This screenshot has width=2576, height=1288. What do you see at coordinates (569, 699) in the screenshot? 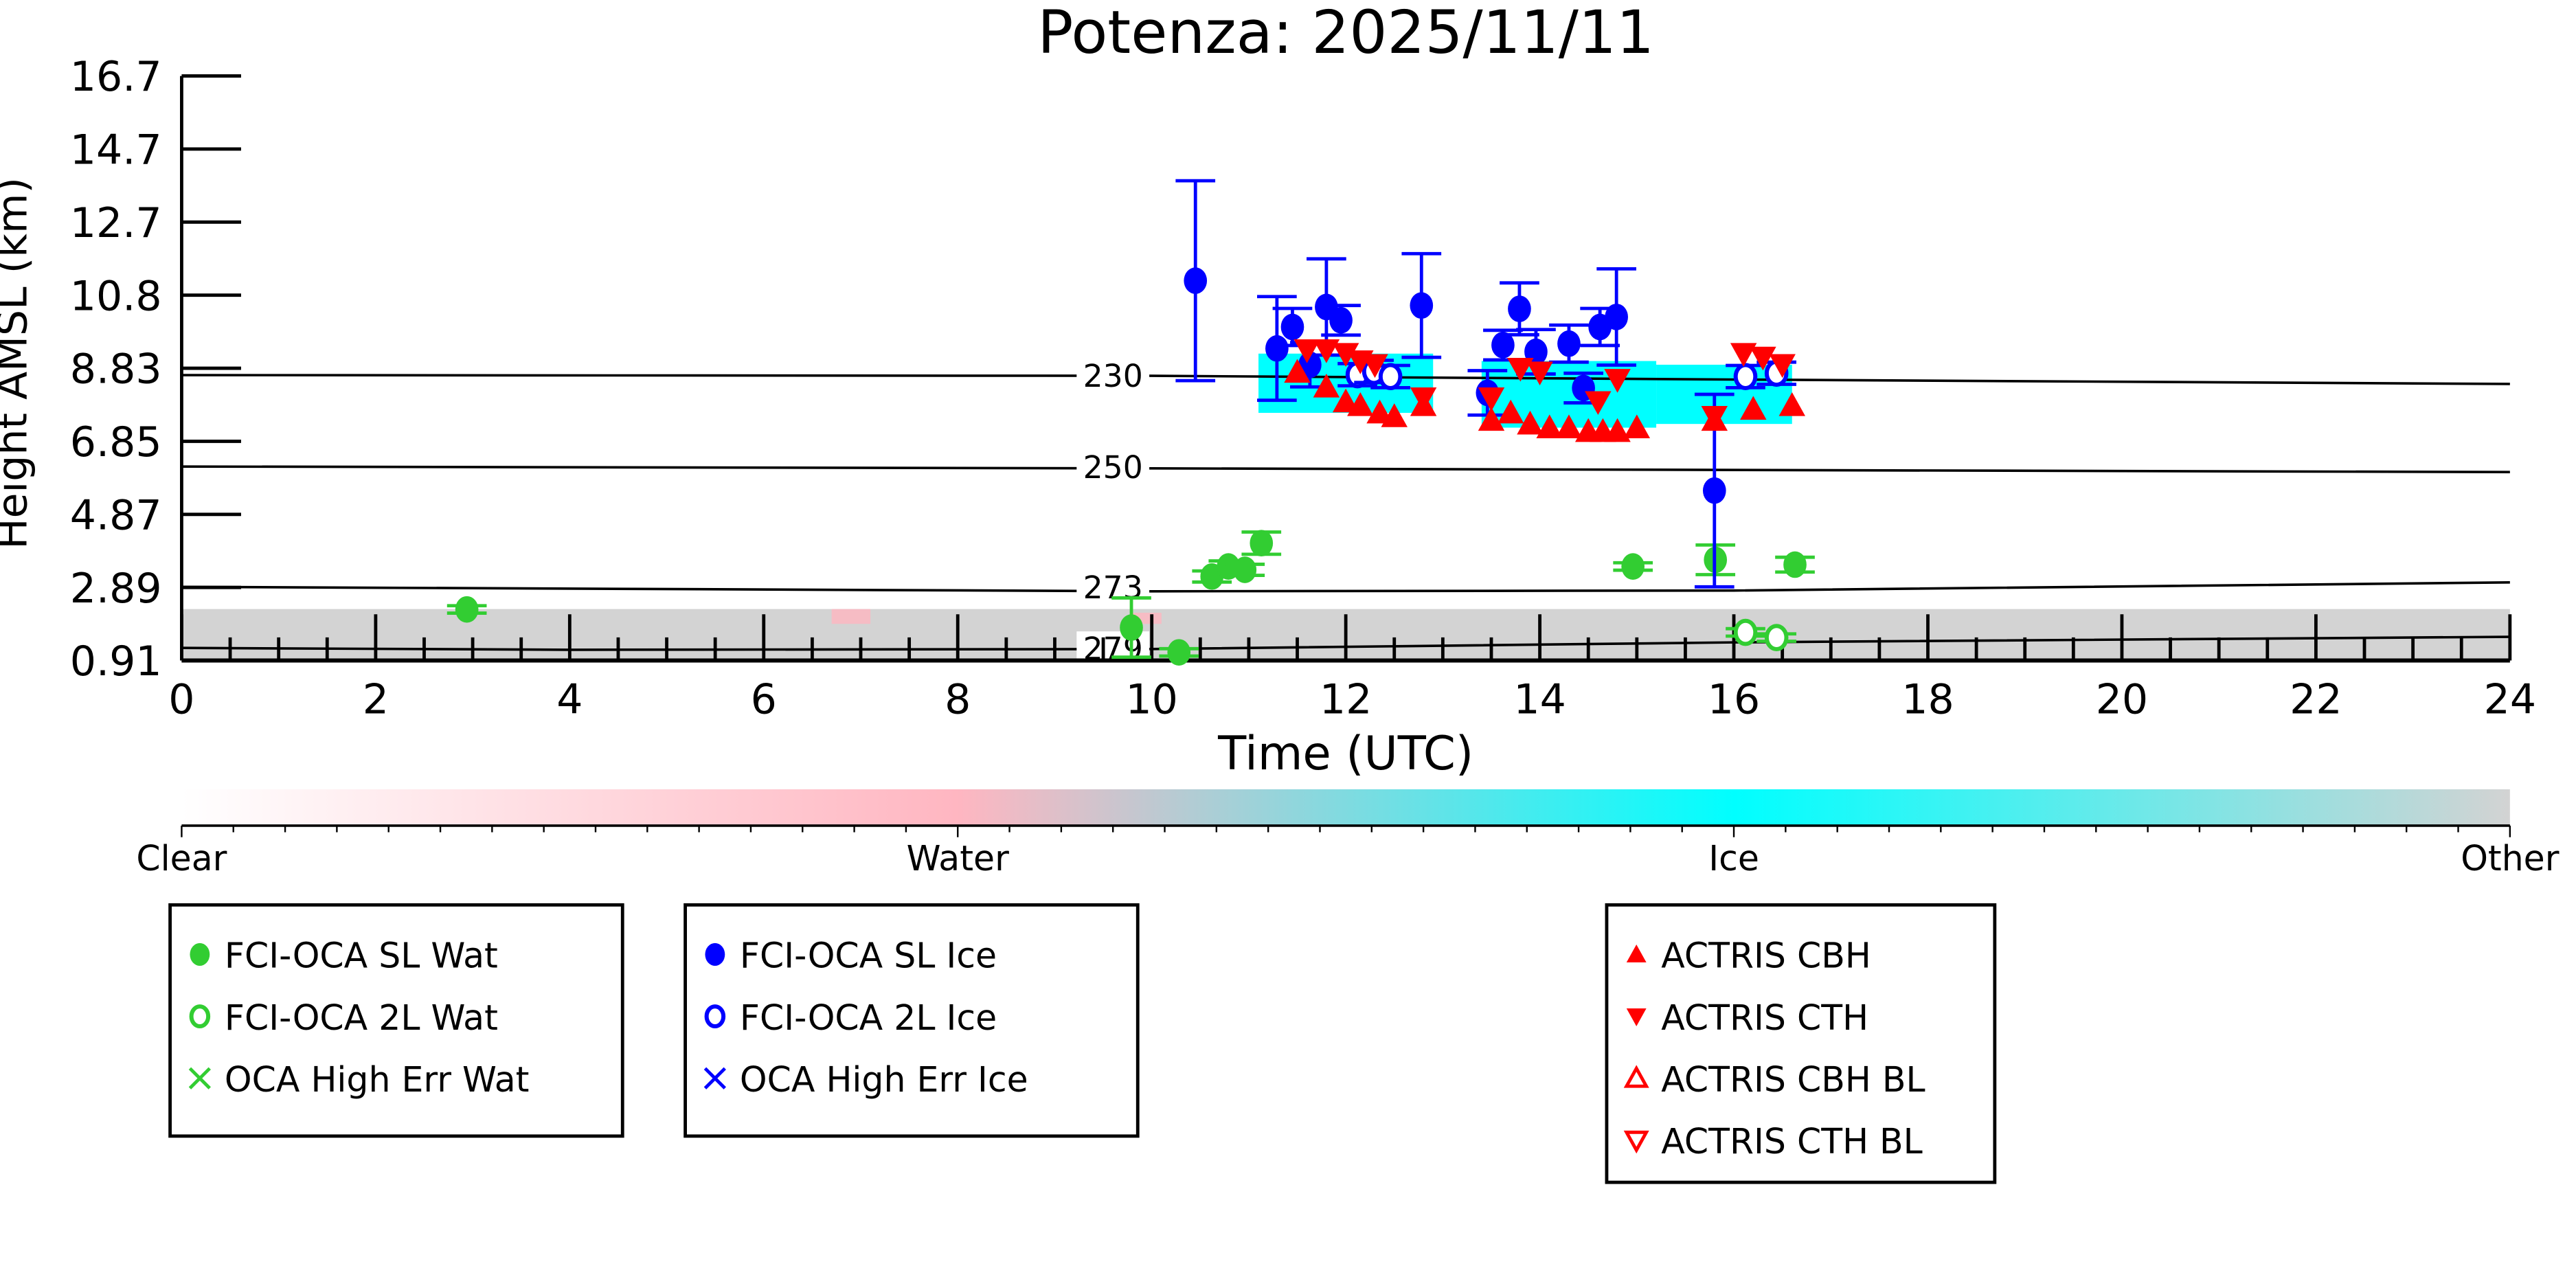
I see `x-tick-label: 4` at bounding box center [569, 699].